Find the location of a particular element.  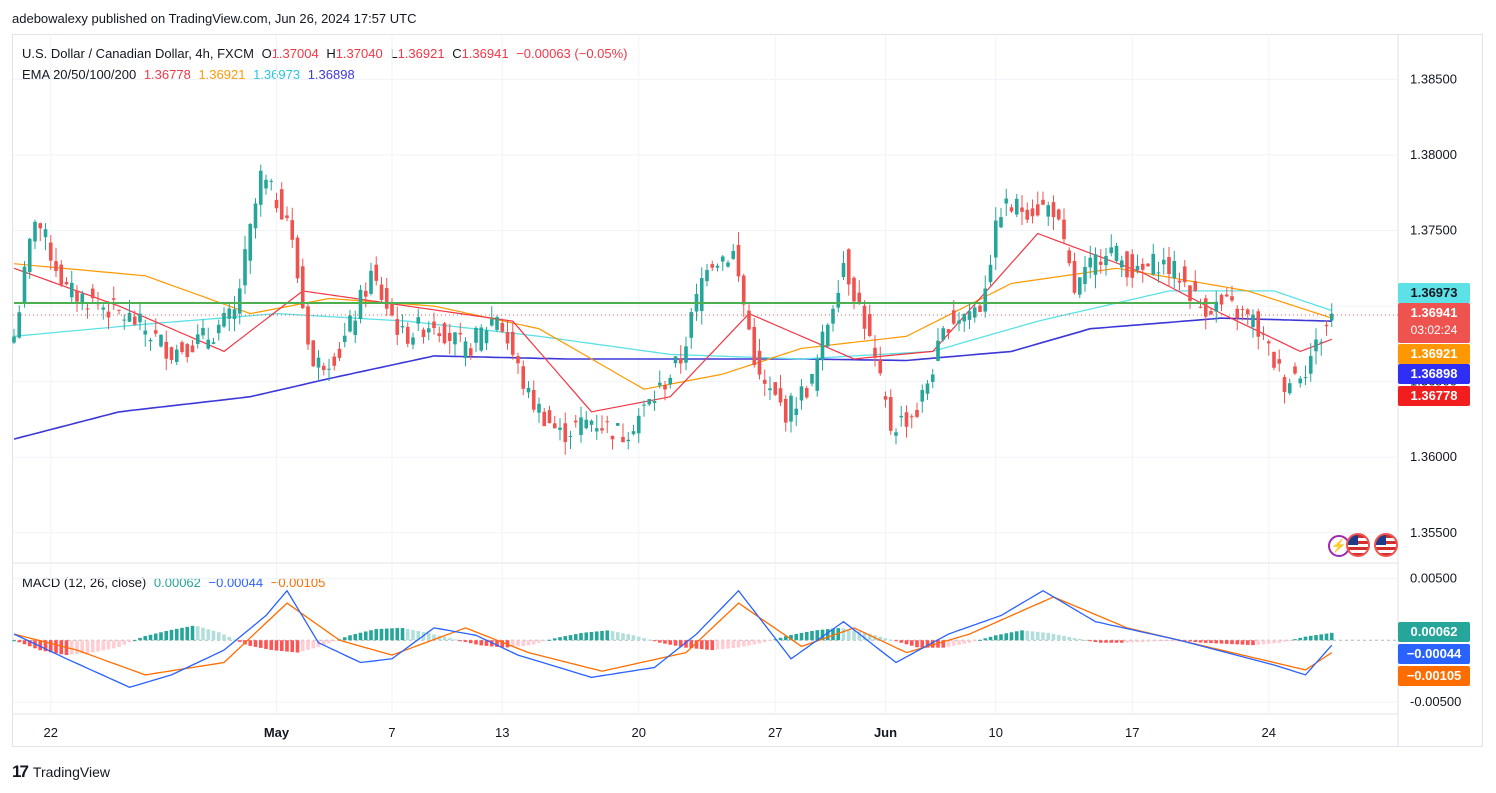

macd-tick-label: 0.00500 is located at coordinates (1433, 577).